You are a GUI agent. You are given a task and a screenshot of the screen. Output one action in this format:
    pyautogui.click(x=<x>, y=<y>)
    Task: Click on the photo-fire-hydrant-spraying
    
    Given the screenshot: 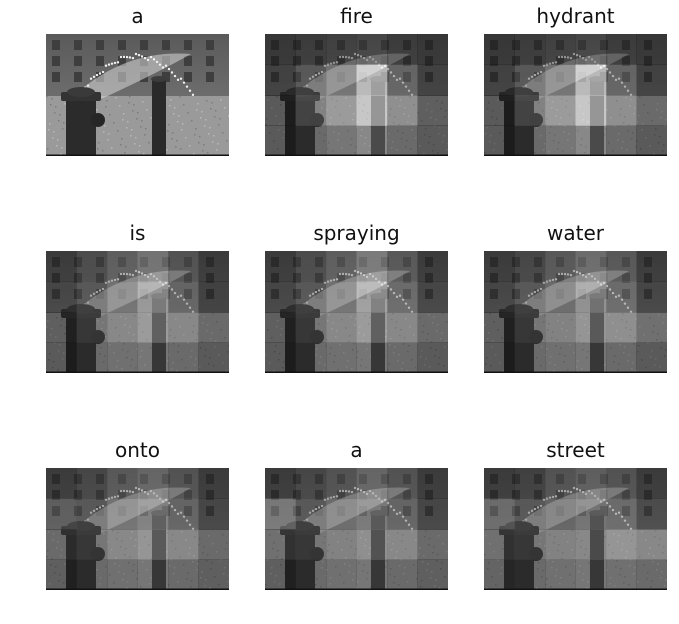 What is the action you would take?
    pyautogui.click(x=575, y=312)
    